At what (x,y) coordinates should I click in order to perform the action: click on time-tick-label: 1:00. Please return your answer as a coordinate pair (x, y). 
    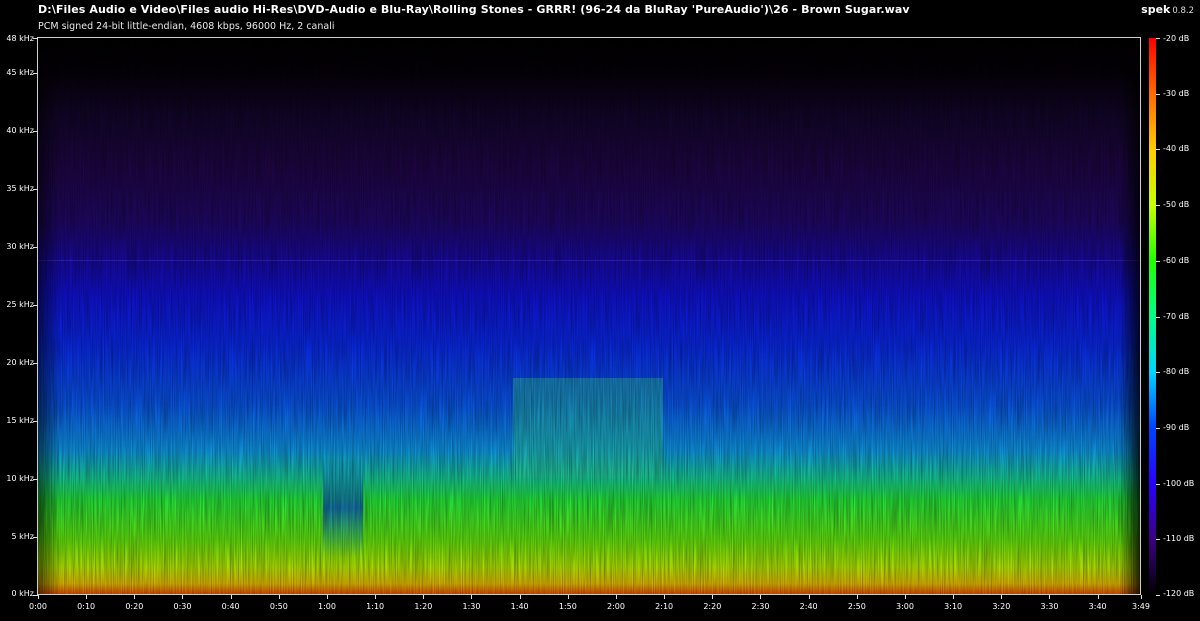
    Looking at the image, I should click on (327, 606).